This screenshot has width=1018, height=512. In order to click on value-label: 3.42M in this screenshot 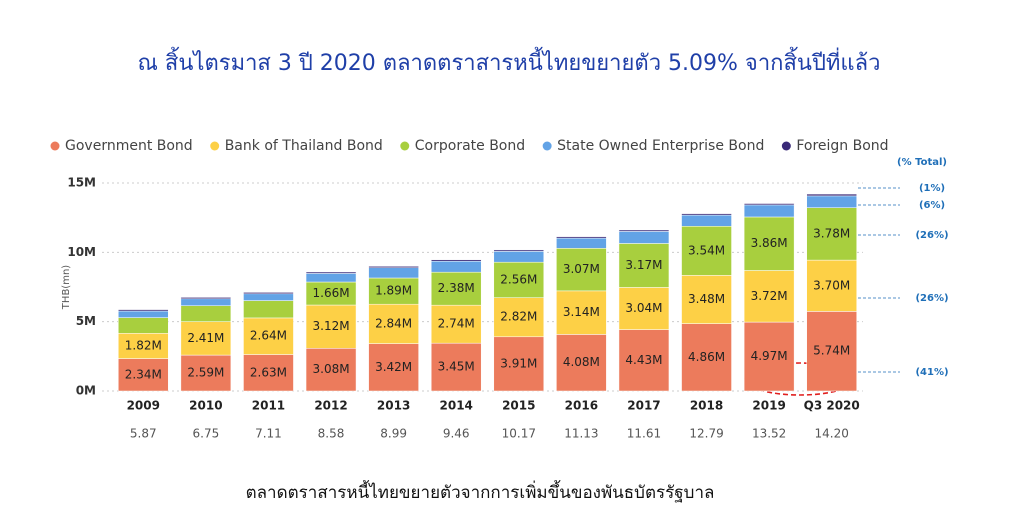, I will do `click(393, 367)`.